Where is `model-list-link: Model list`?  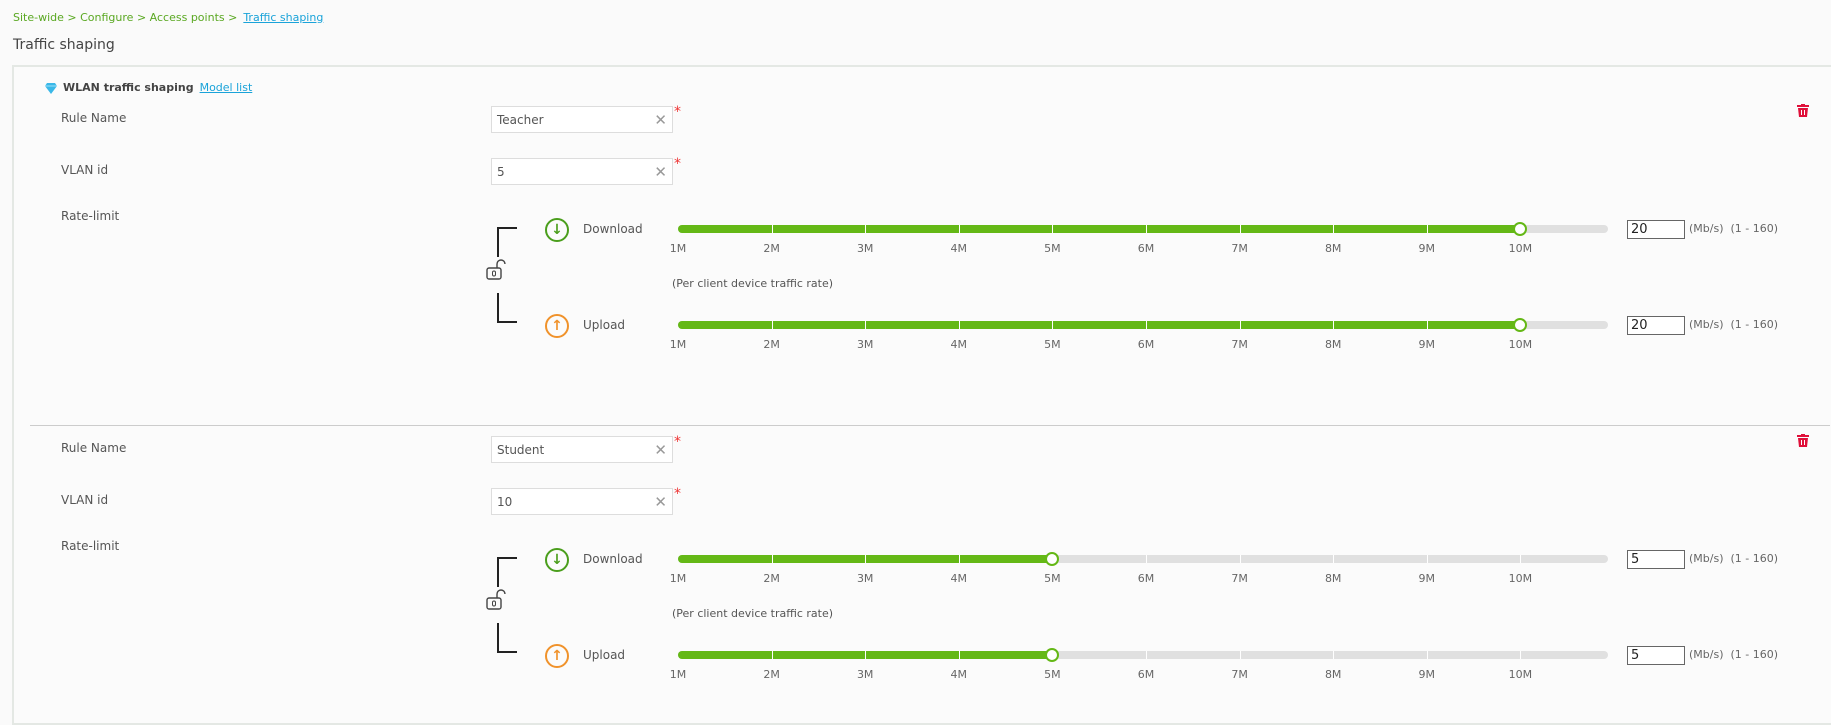
model-list-link: Model list is located at coordinates (226, 87).